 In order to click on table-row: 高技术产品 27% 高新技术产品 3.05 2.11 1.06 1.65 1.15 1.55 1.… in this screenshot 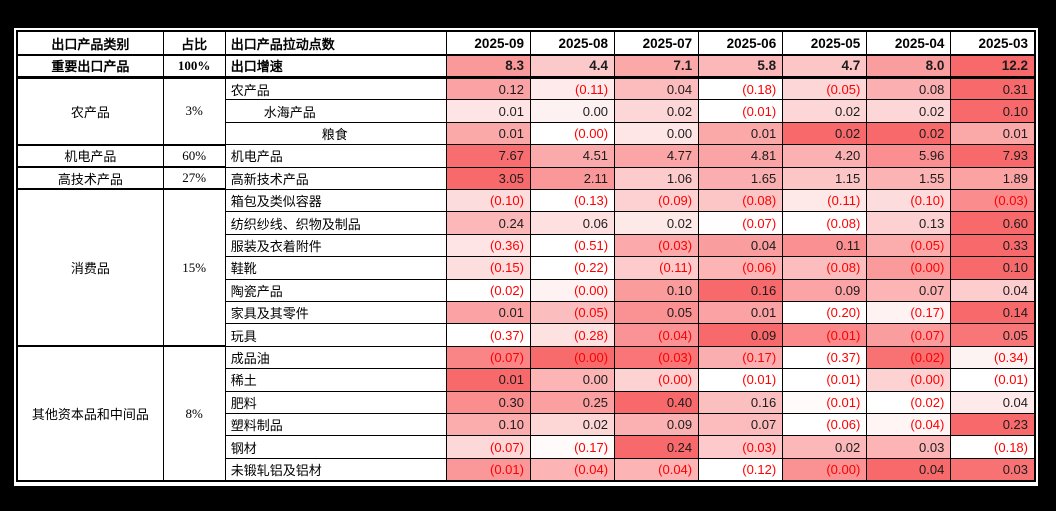, I will do `click(526, 178)`.